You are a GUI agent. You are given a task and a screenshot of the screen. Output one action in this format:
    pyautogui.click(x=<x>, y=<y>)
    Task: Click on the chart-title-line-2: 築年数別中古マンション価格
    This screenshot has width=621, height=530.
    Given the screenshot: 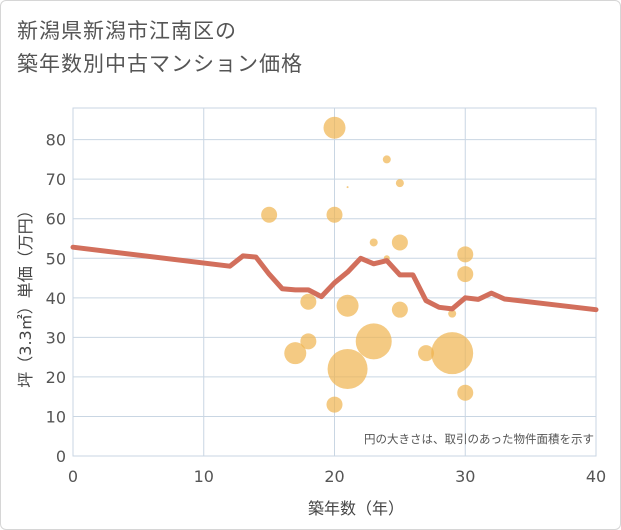 What is the action you would take?
    pyautogui.click(x=160, y=64)
    